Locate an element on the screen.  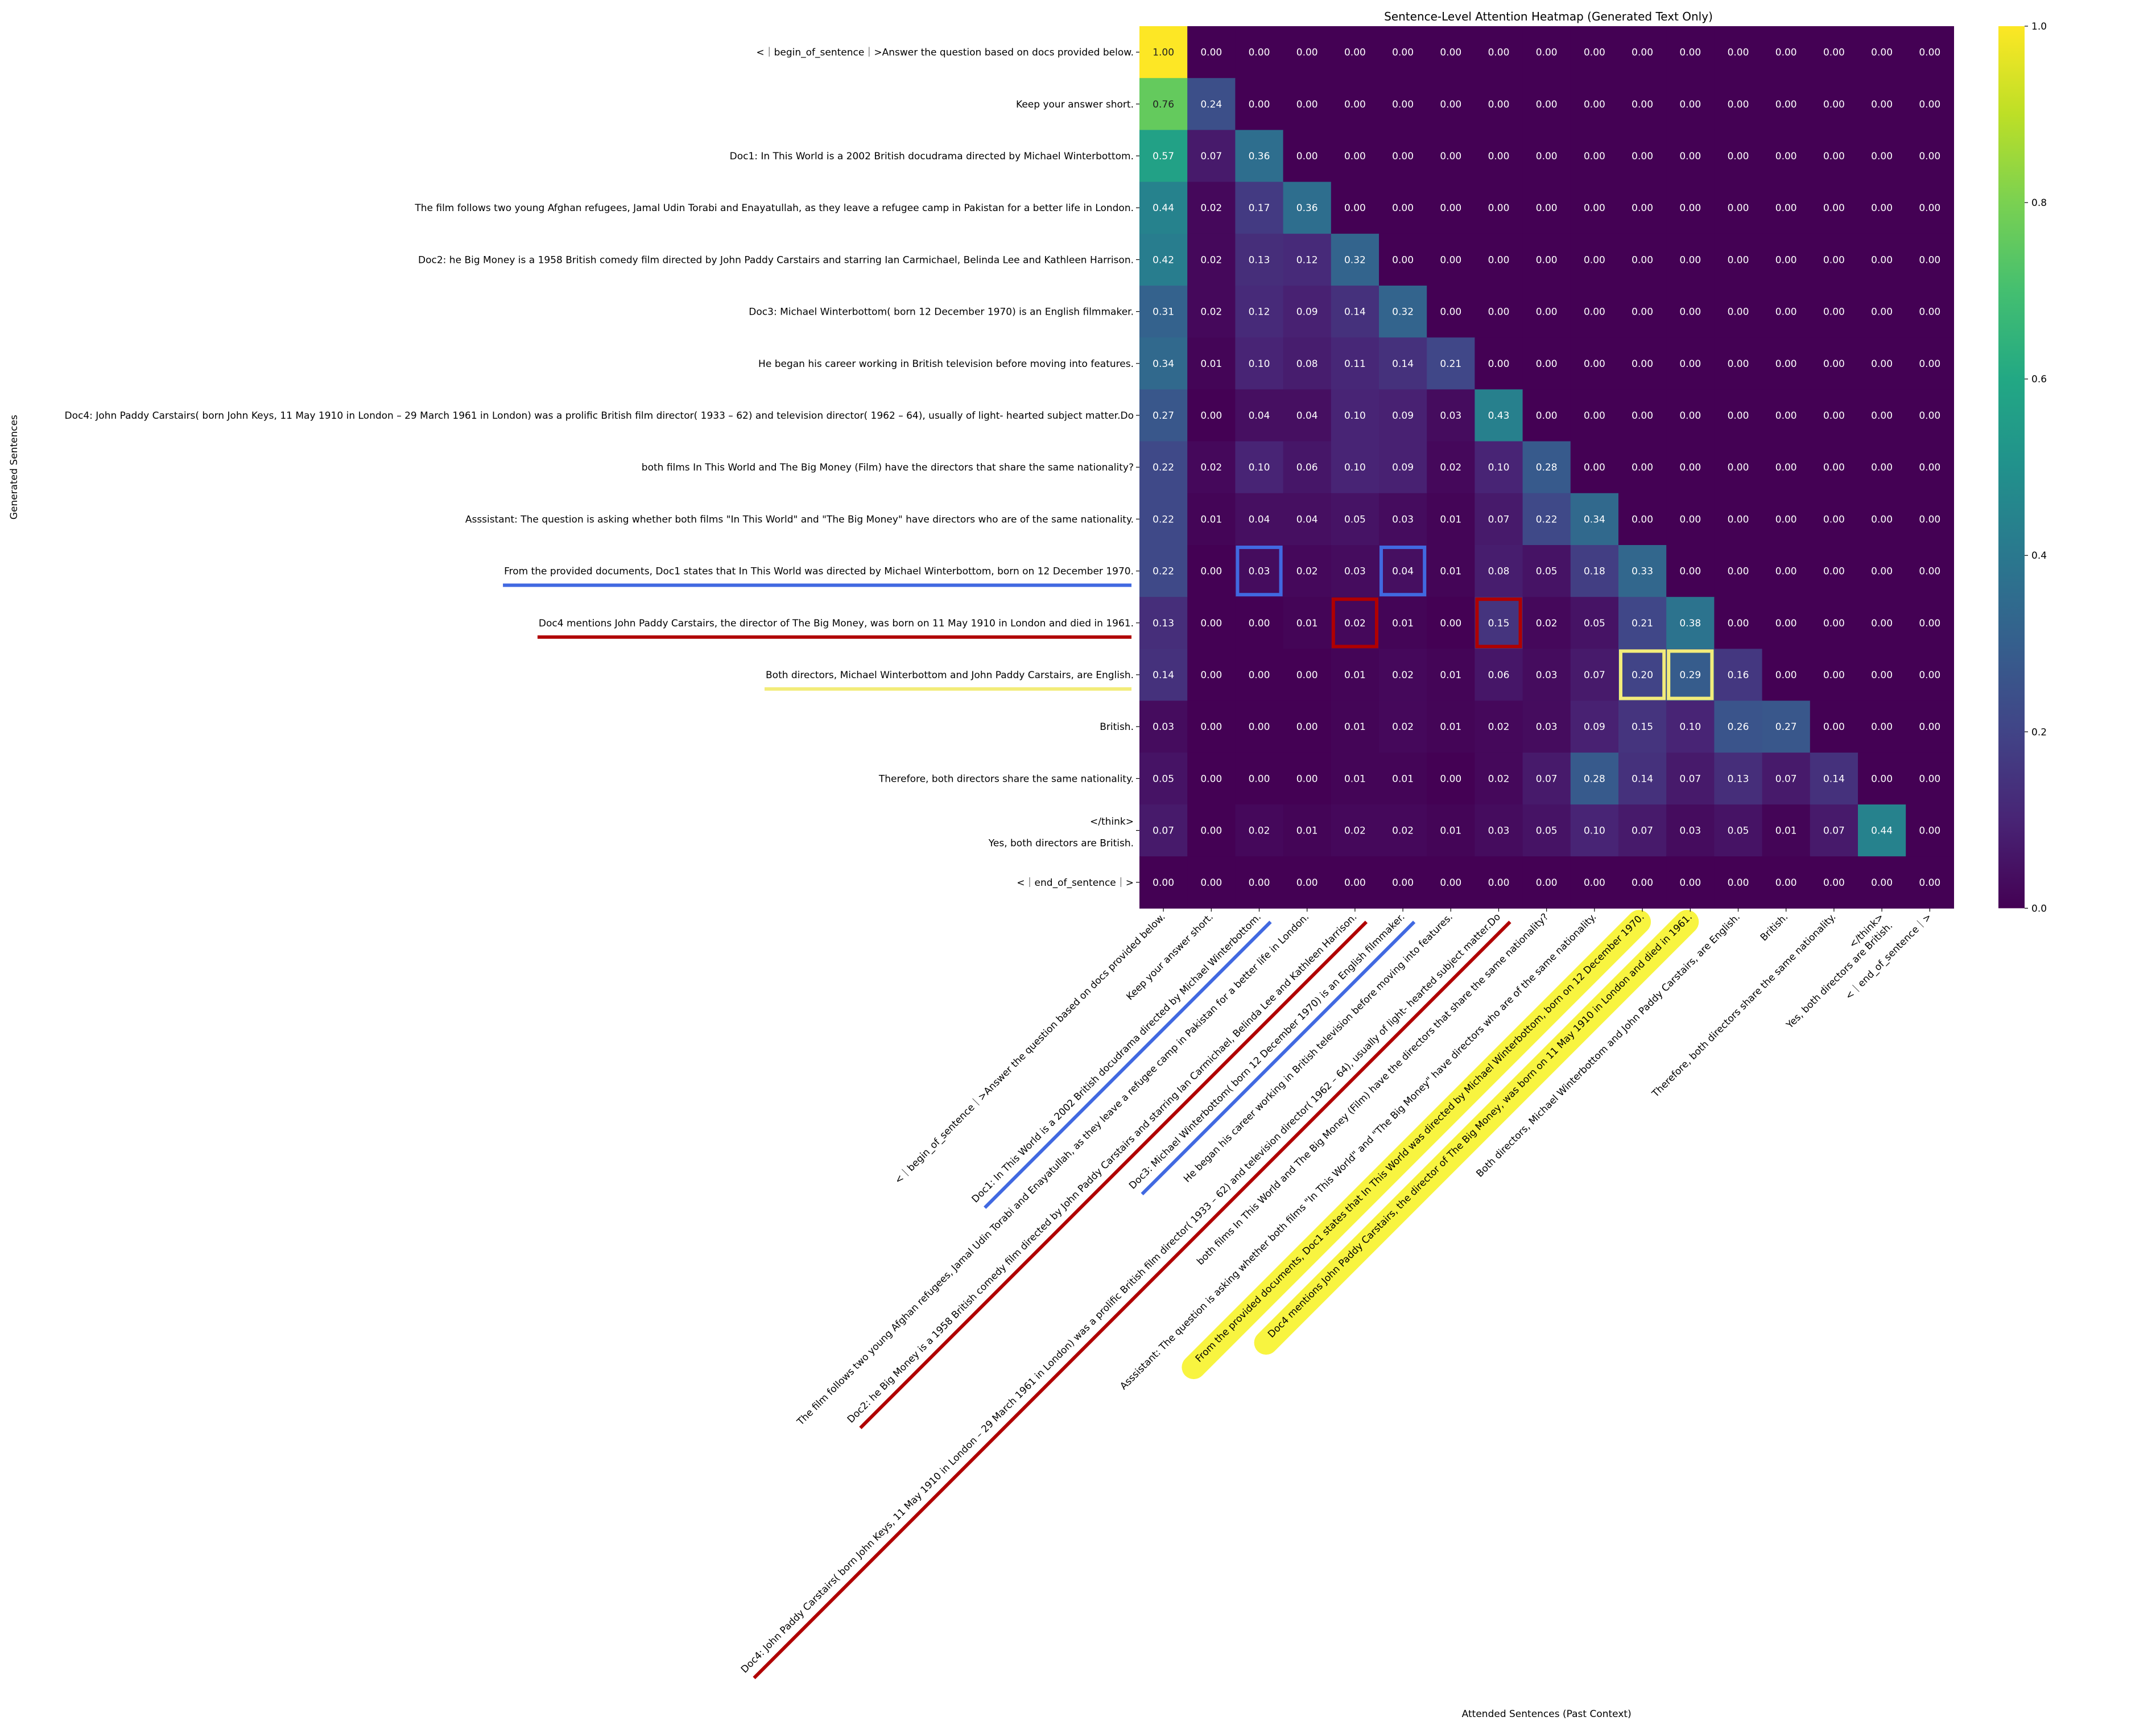
cell-value-r3-c8: 0.00 is located at coordinates (1547, 208).